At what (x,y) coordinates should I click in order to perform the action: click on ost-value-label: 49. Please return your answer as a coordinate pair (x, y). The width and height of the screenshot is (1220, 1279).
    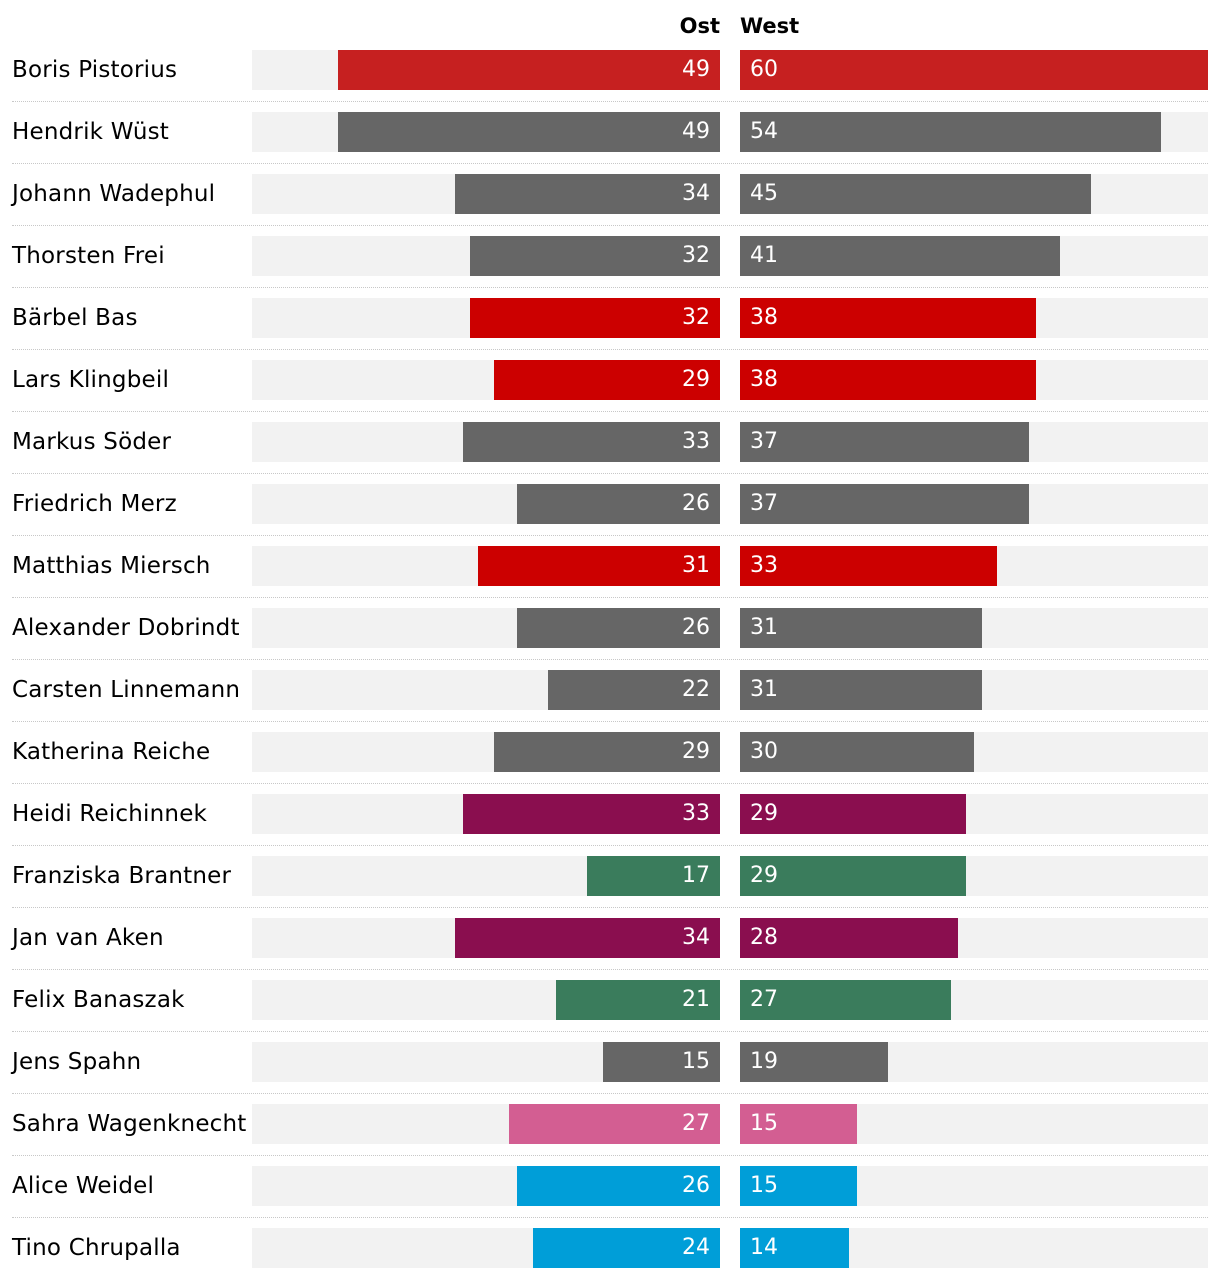
    Looking at the image, I should click on (696, 131).